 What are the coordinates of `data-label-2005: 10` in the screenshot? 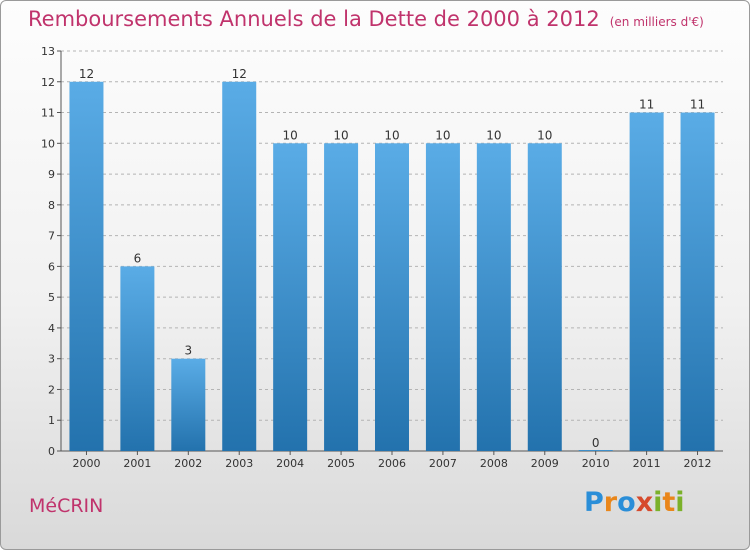 It's located at (340, 135).